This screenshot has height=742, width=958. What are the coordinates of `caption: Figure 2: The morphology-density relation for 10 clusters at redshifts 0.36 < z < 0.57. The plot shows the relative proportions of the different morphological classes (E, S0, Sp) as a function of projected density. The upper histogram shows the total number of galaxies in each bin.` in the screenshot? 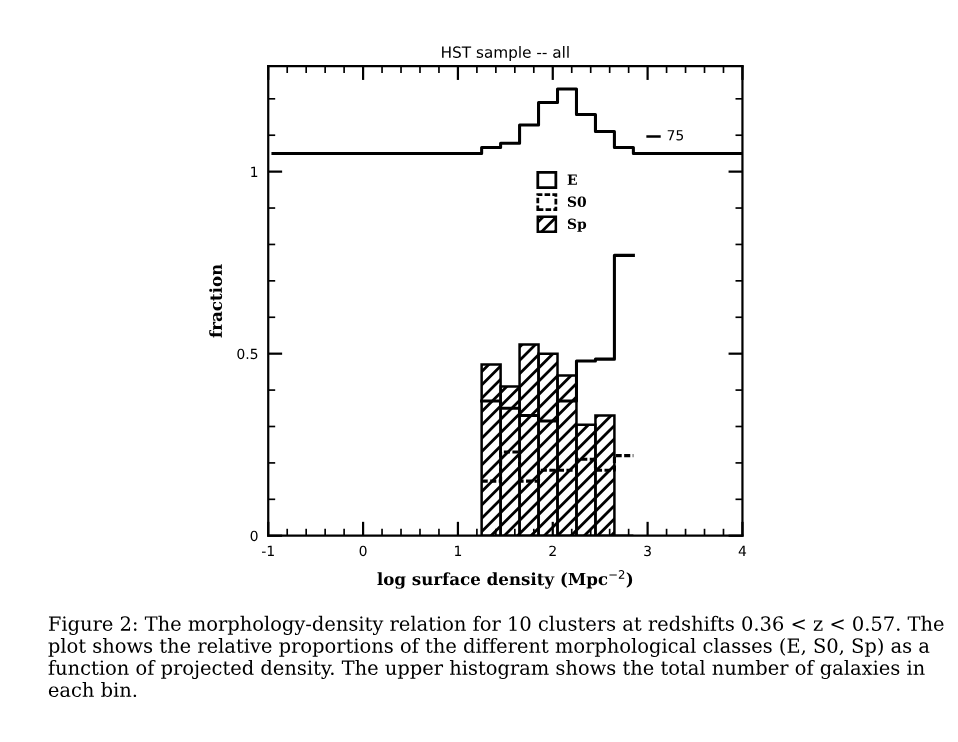 It's located at (496, 656).